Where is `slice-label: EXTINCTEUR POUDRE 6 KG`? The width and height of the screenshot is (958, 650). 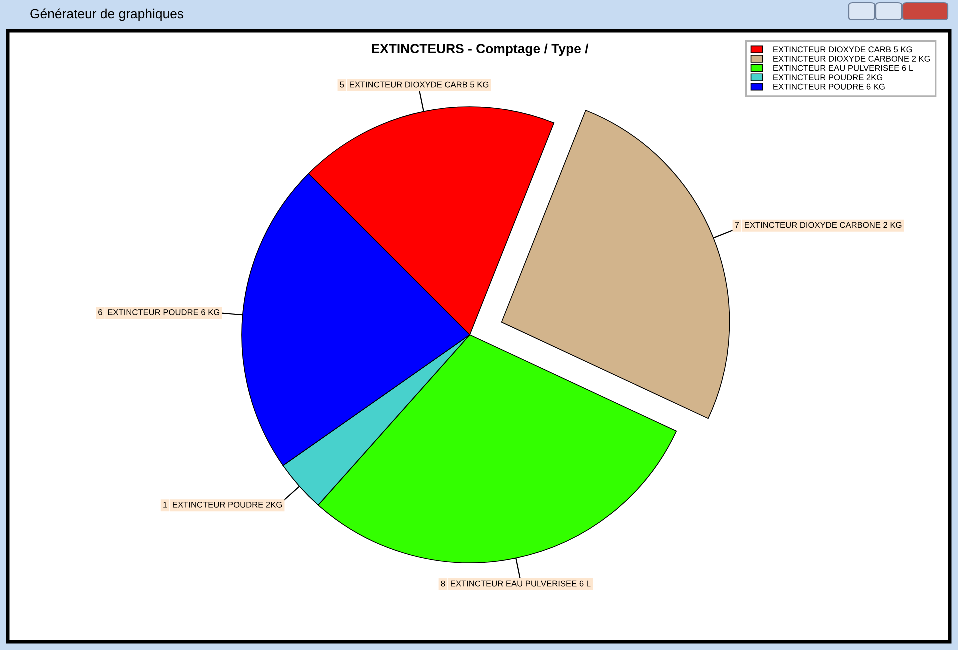 slice-label: EXTINCTEUR POUDRE 6 KG is located at coordinates (164, 312).